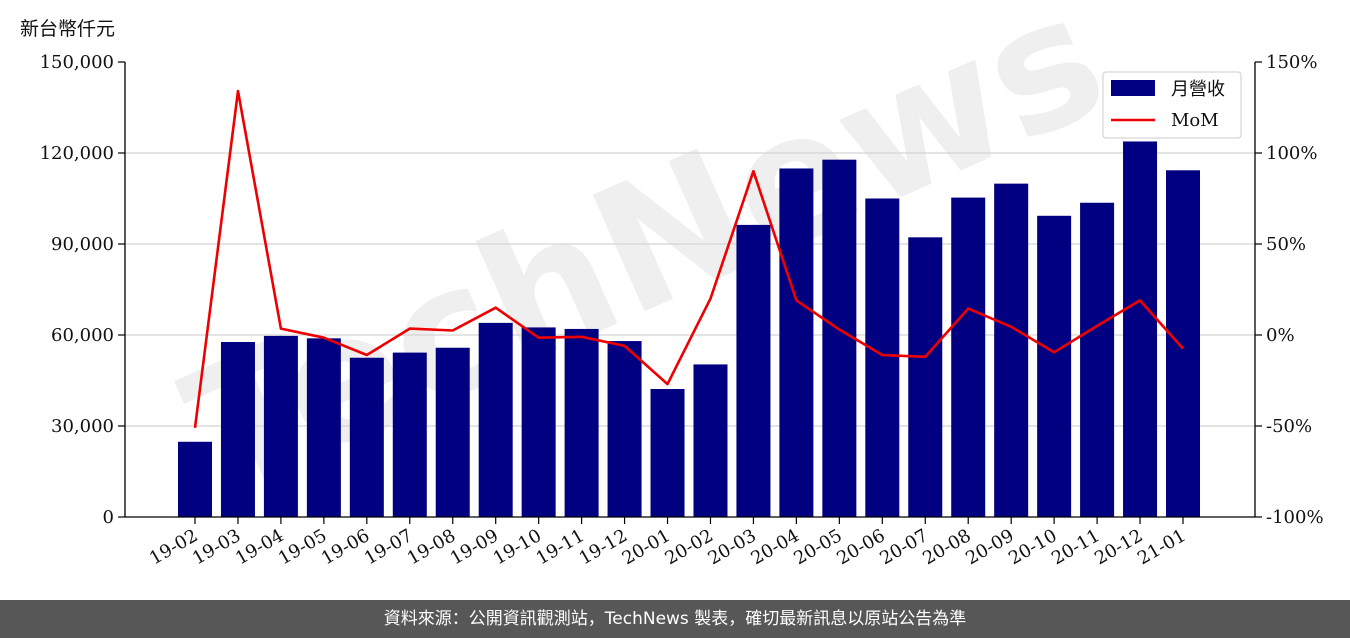 This screenshot has width=1350, height=638. I want to click on x-tick-label: 19-09, so click(474, 547).